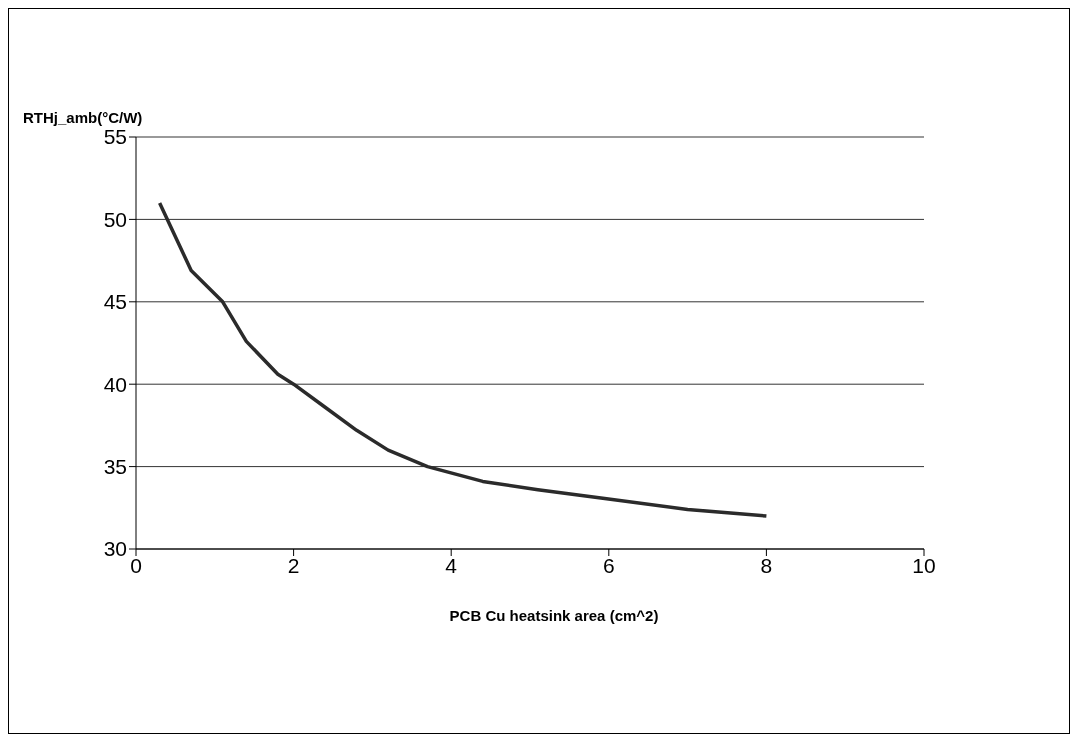 The image size is (1080, 744). I want to click on x-axis-title: PCB Cu heatsink area (cm^2), so click(554, 615).